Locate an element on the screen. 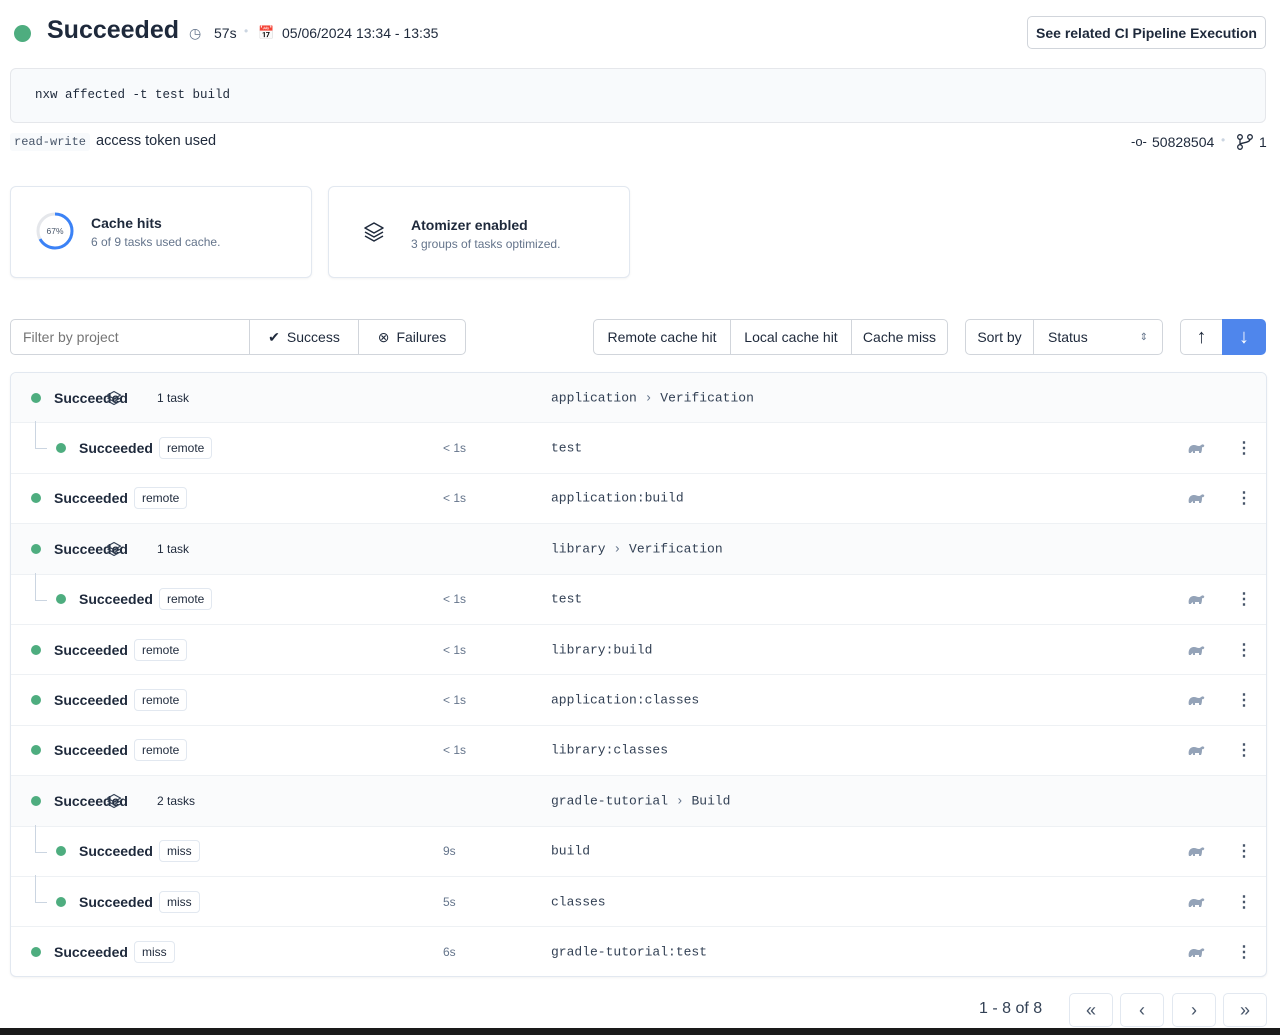 The image size is (1280, 1035). task-row: Succeeded remote < 1s library:build ⋮ is located at coordinates (638, 650).